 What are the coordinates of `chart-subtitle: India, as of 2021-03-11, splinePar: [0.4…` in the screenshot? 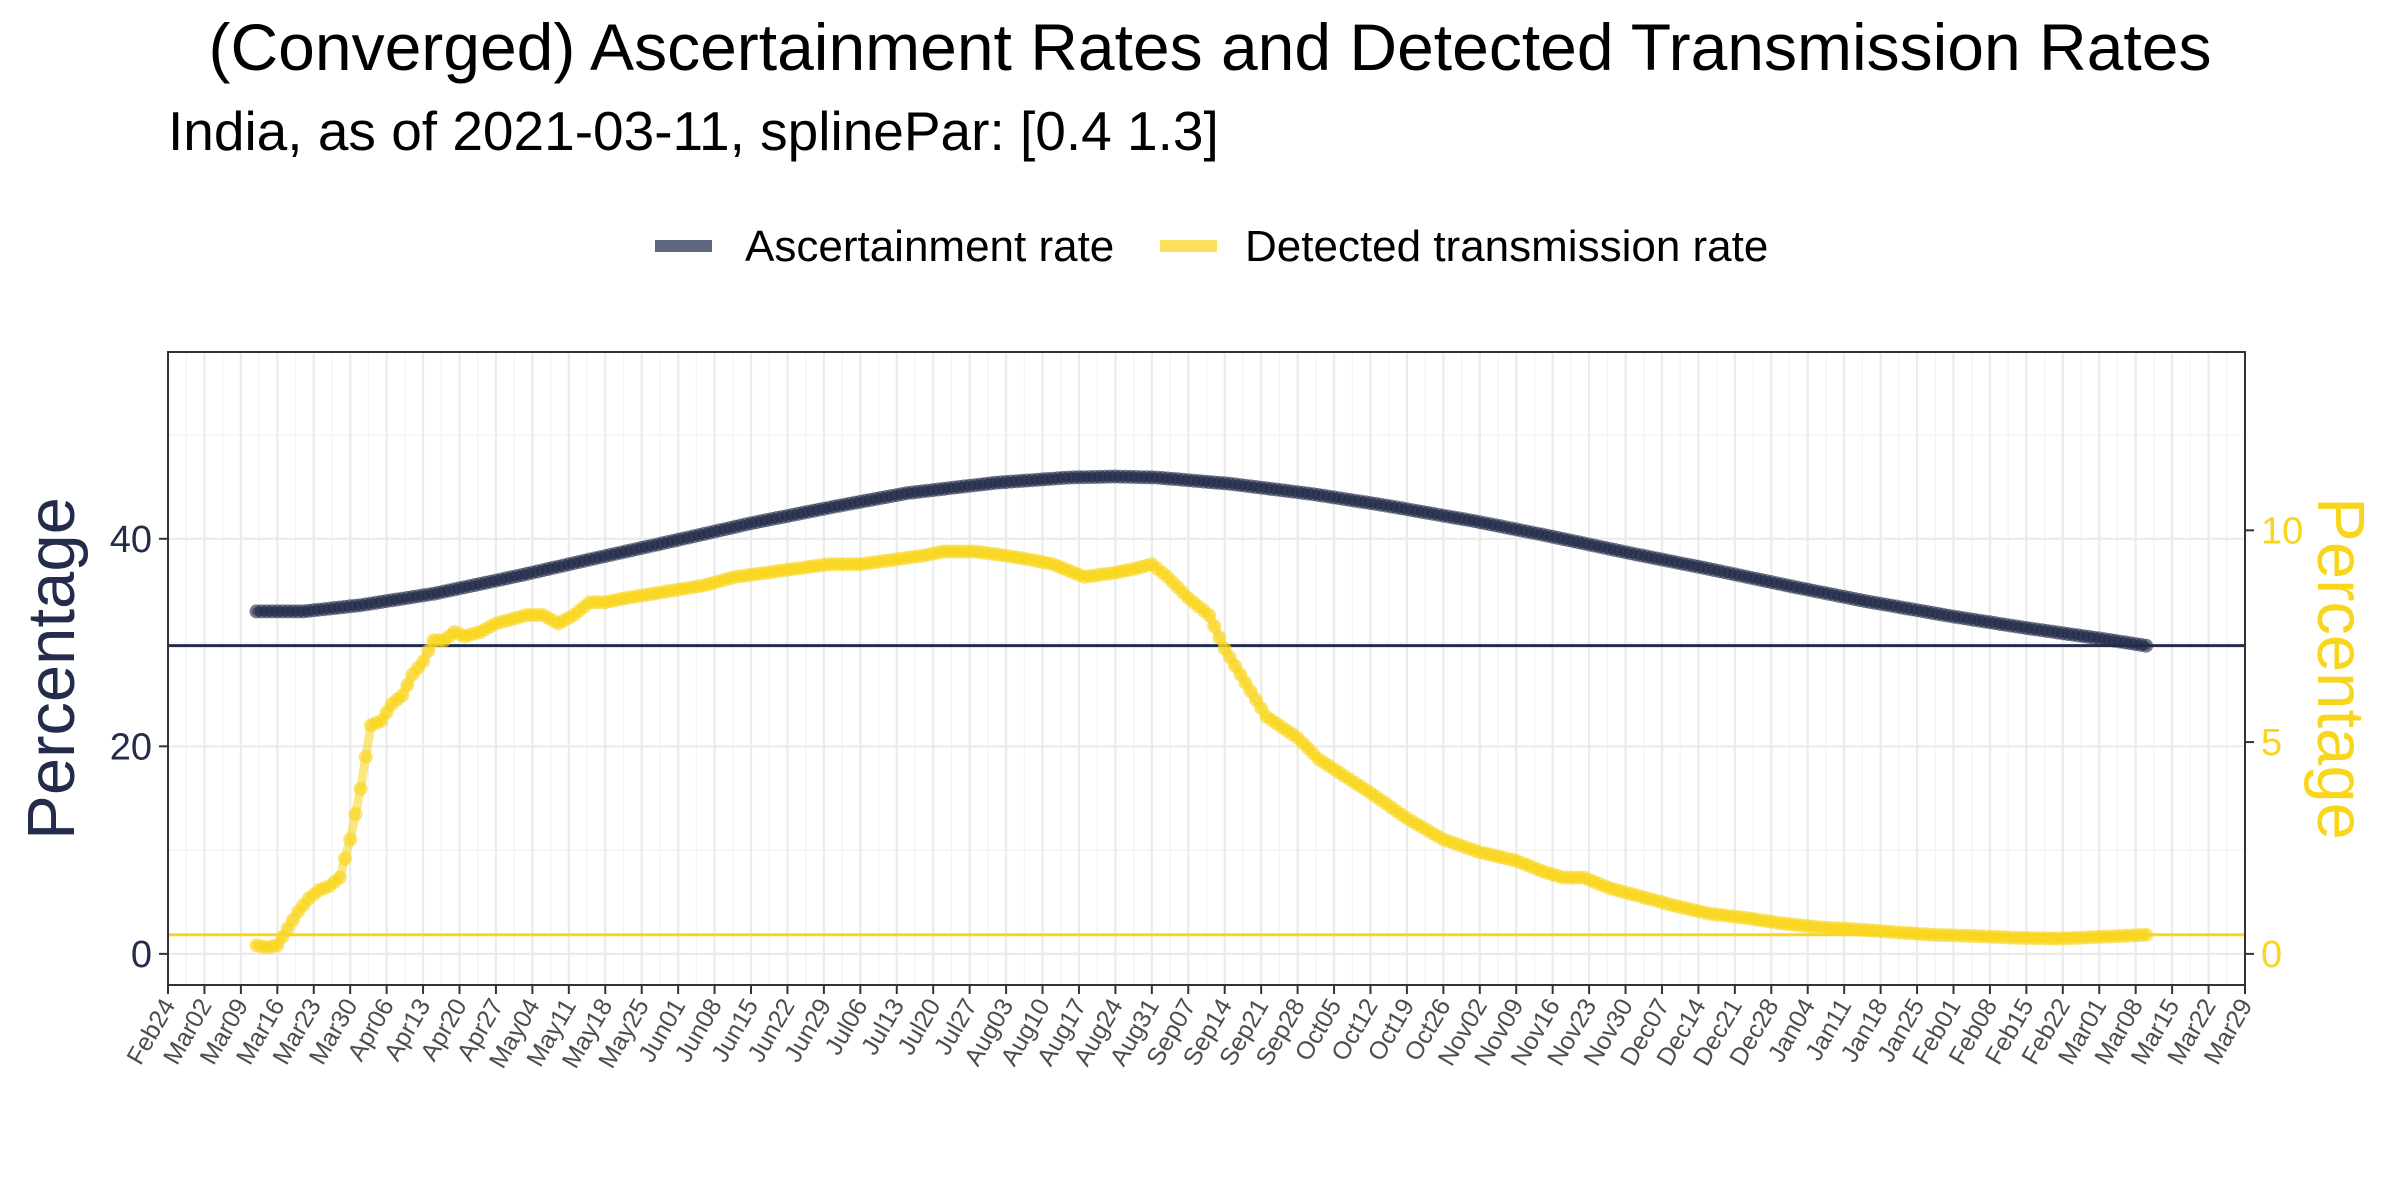 It's located at (693, 131).